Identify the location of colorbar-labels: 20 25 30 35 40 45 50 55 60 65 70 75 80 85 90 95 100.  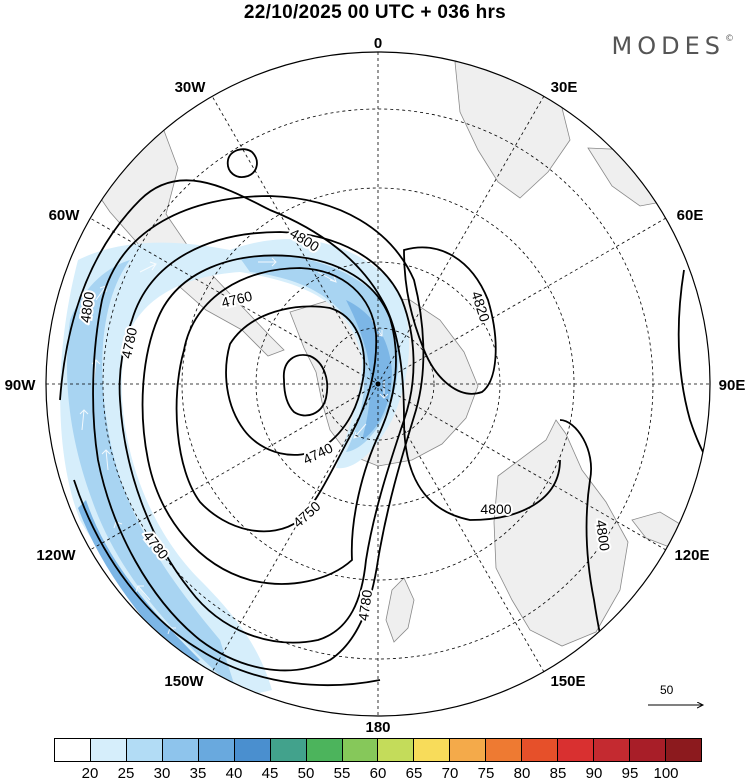
(378, 773).